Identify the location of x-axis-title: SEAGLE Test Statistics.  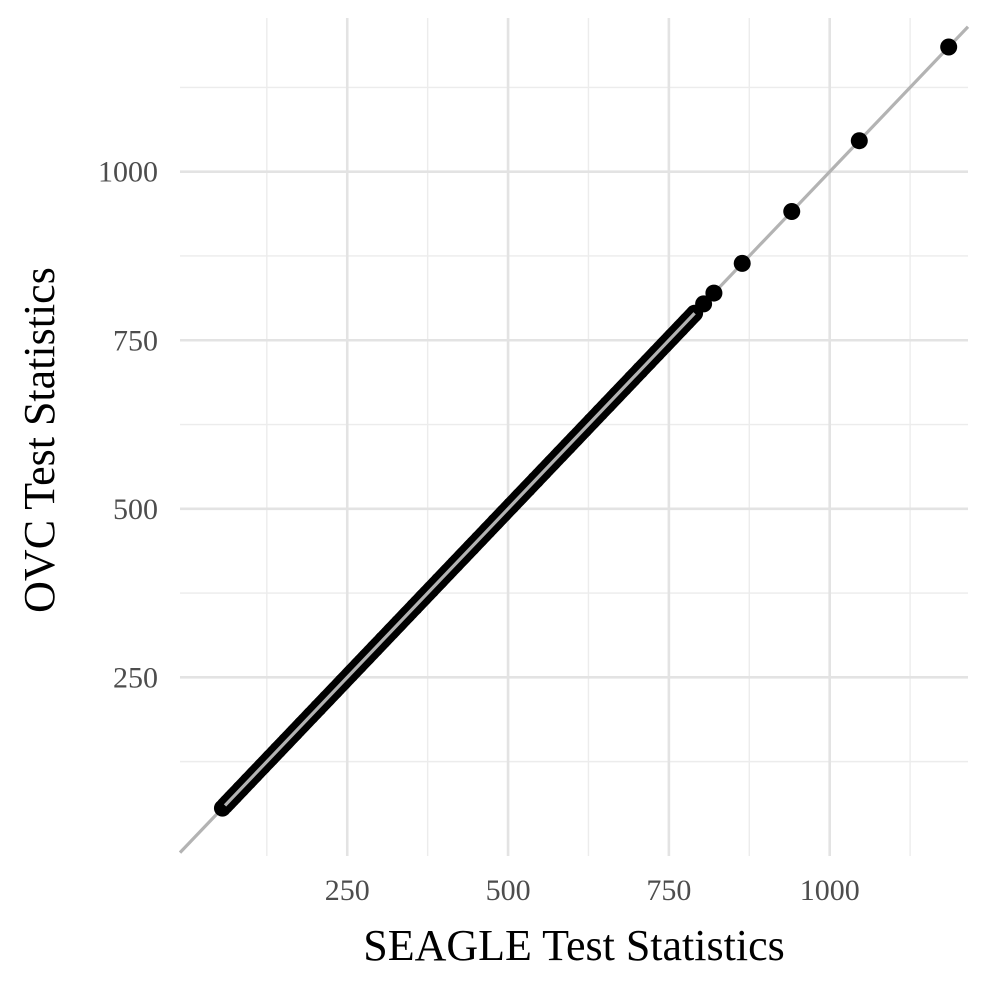
(573, 945).